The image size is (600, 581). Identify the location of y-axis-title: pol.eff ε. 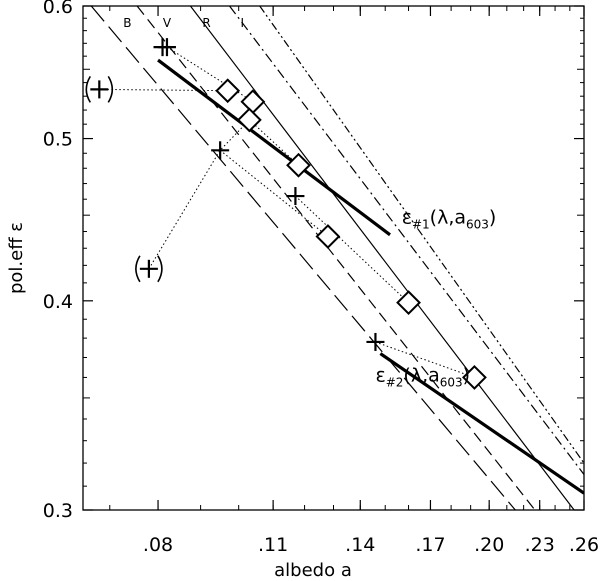
(16, 258).